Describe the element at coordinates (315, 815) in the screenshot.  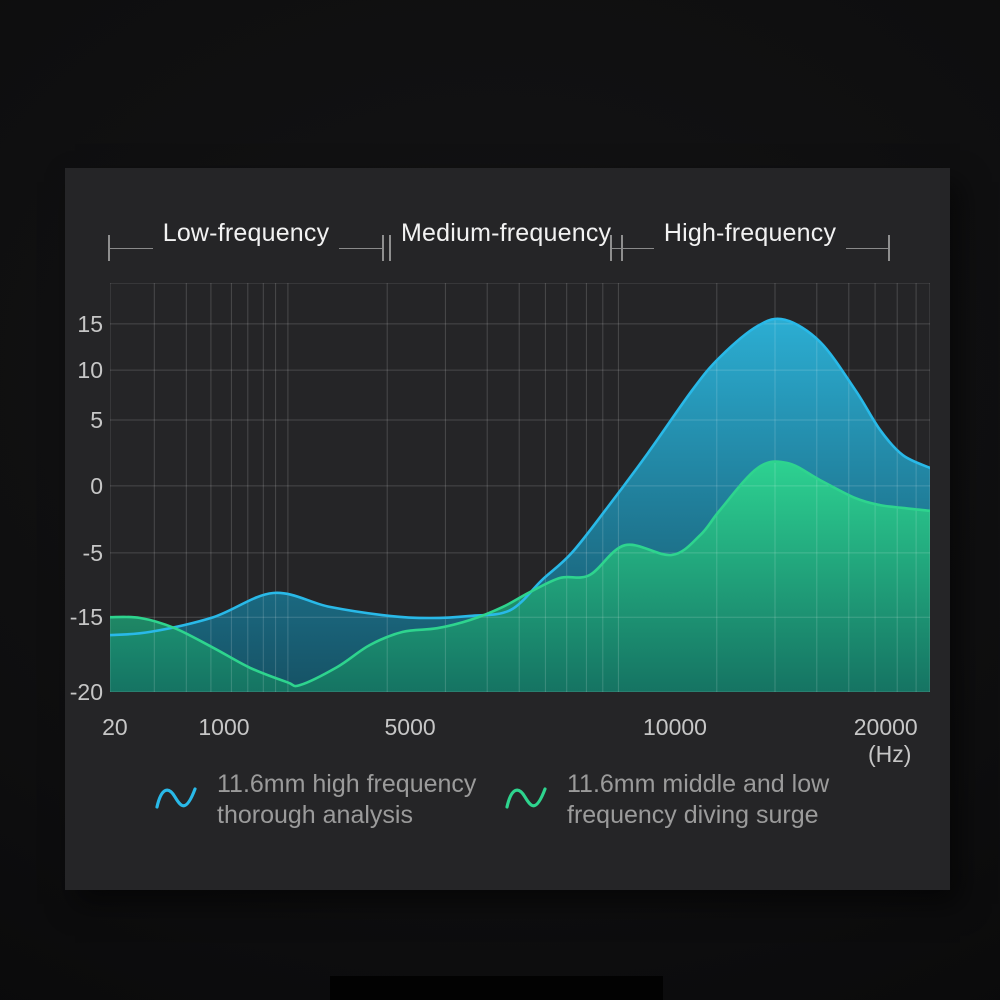
I see `legend-line-2: thorough analysis` at that location.